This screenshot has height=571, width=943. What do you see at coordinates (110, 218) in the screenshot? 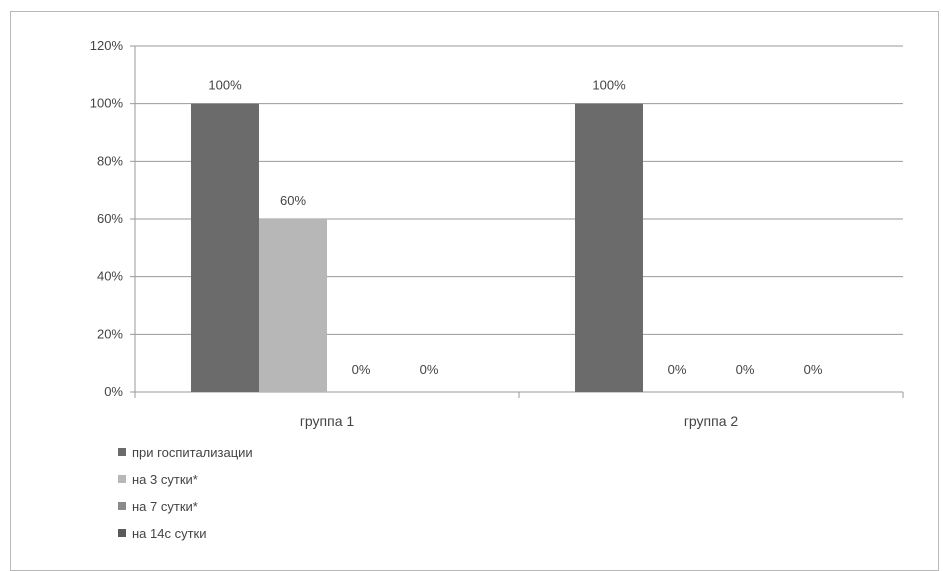
I see `y-tick-label: 60%` at bounding box center [110, 218].